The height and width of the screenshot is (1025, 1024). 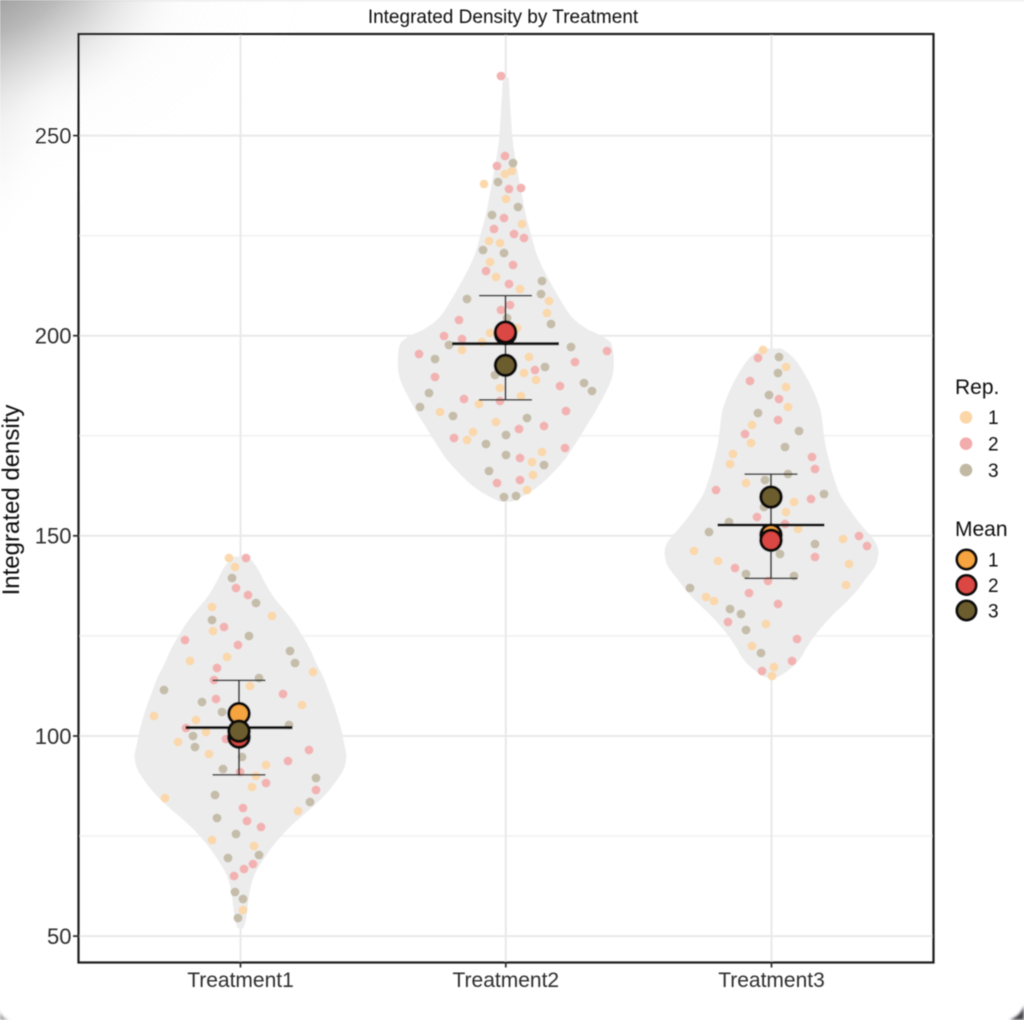 I want to click on svg-text: 200, so click(x=53, y=336).